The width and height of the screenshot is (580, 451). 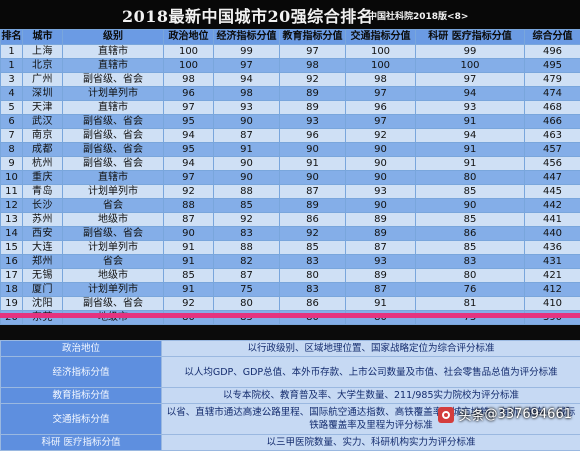 I want to click on cell-economy: 87, so click(x=247, y=276).